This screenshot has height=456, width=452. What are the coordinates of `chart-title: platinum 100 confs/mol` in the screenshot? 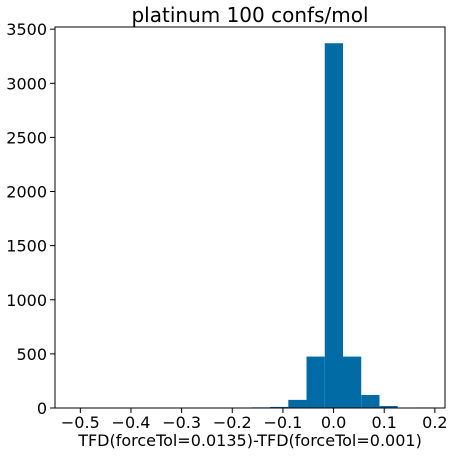 It's located at (249, 15).